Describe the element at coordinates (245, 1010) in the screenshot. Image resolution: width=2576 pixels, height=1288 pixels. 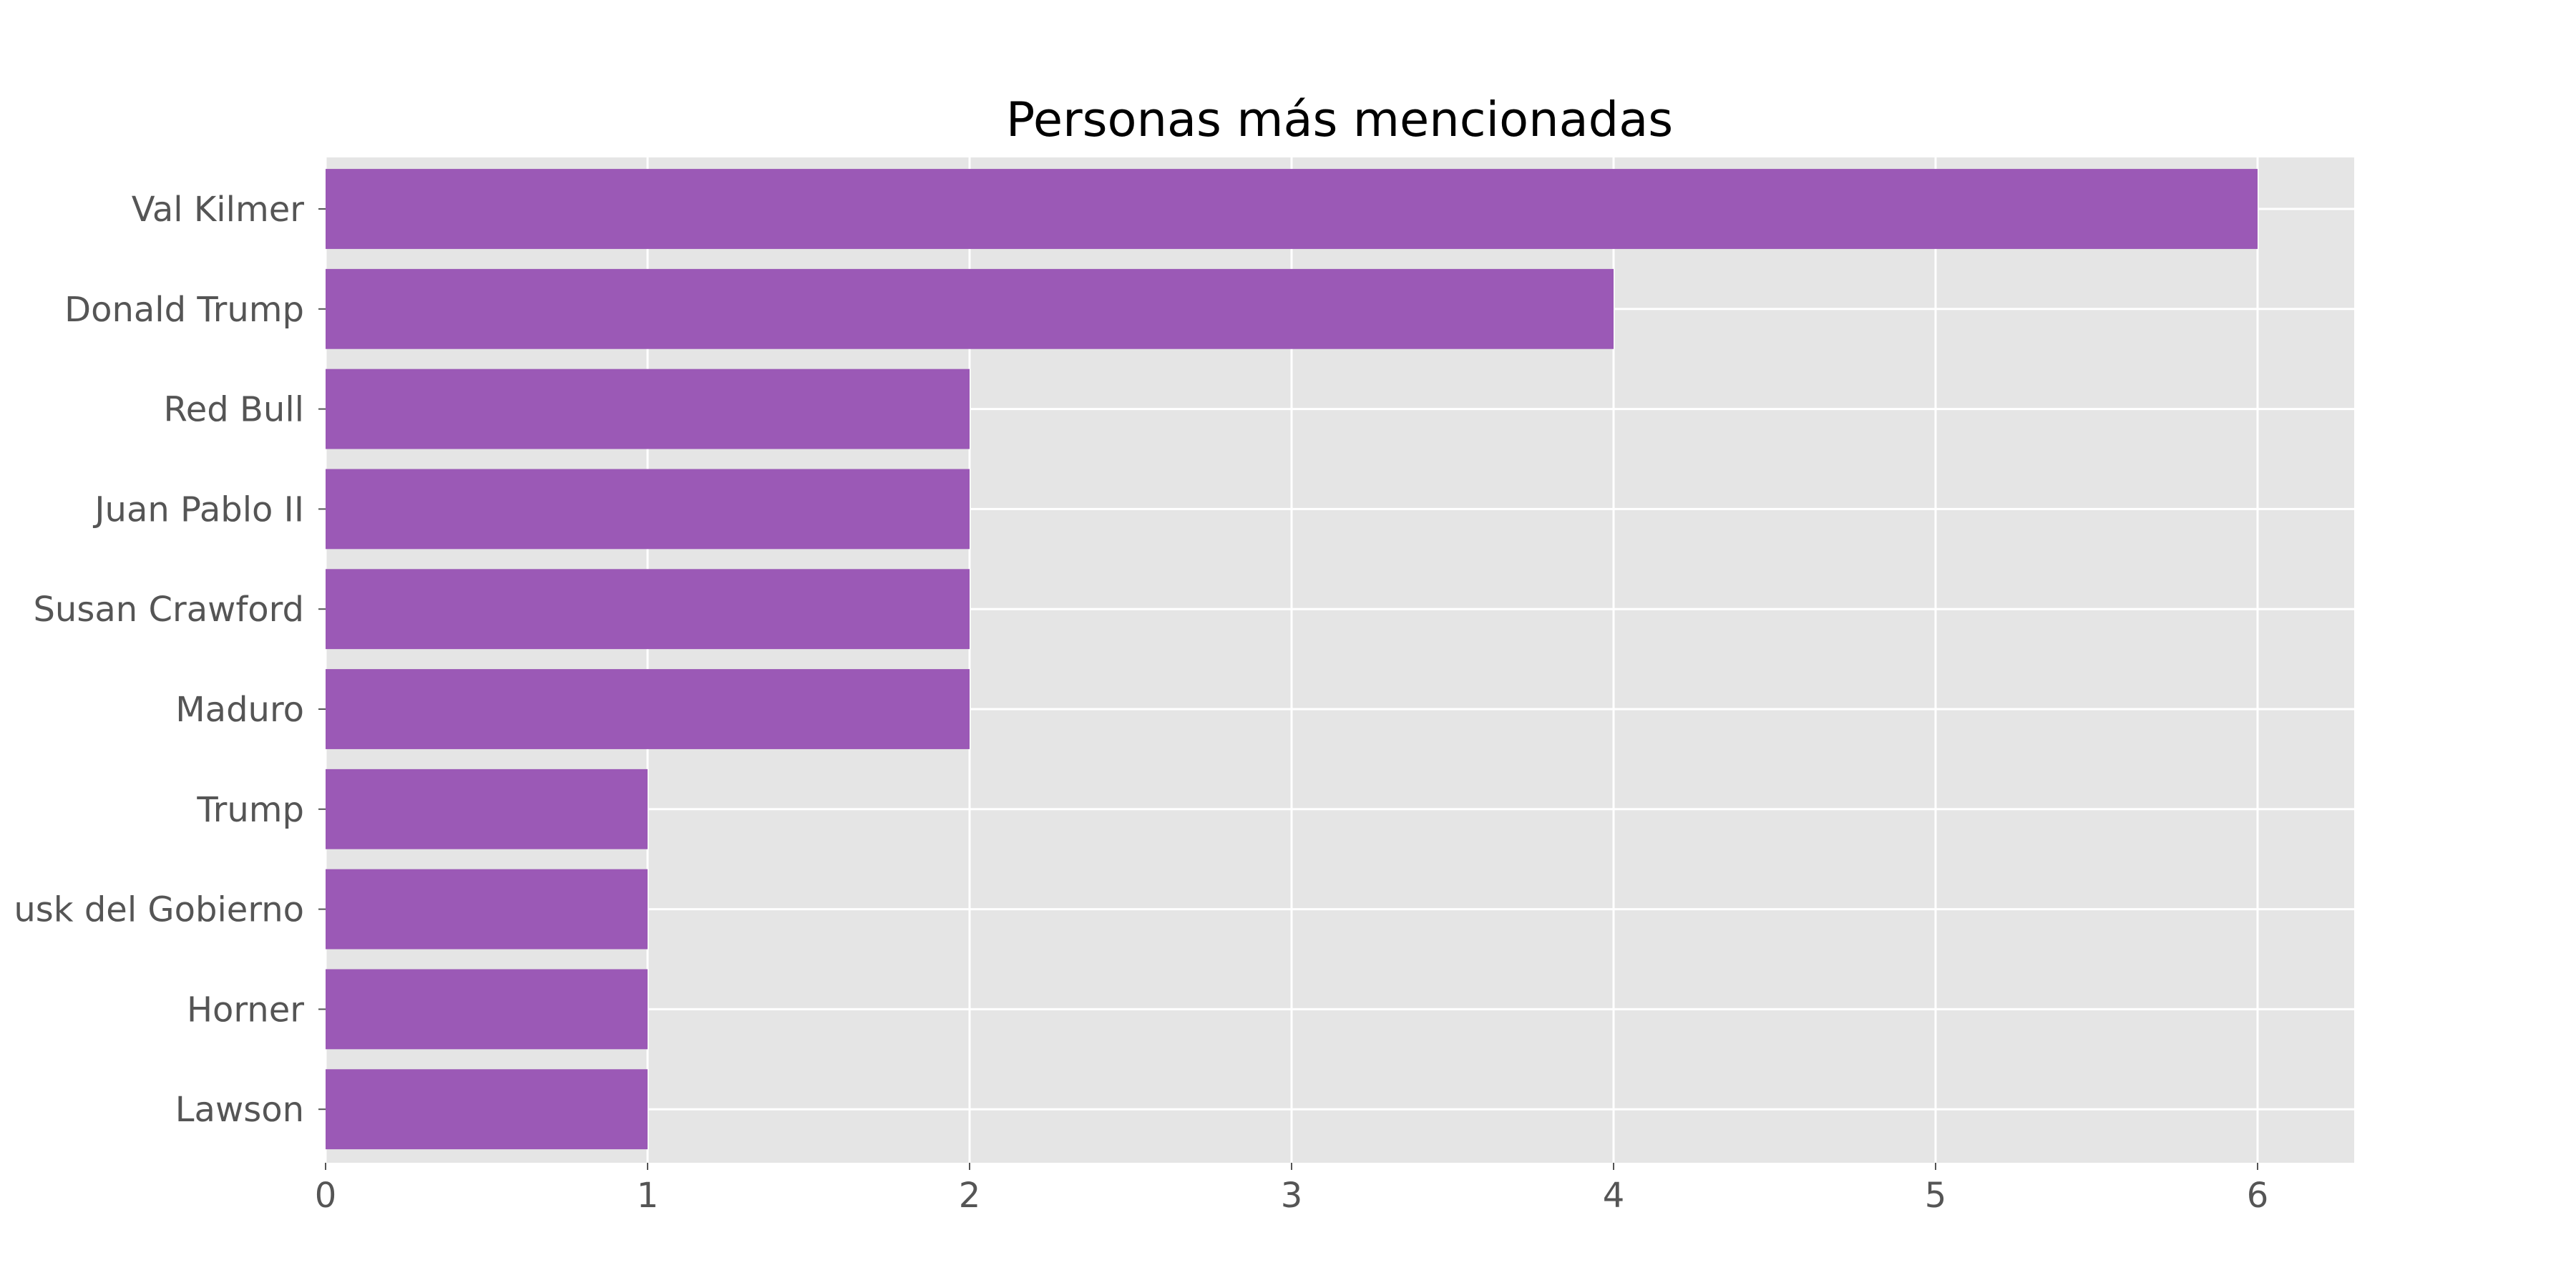
I see `y-tick-label: Horner` at that location.